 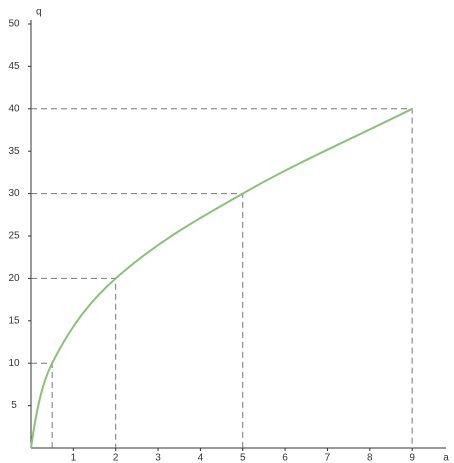 What do you see at coordinates (14, 320) in the screenshot?
I see `y-tick-label: 15` at bounding box center [14, 320].